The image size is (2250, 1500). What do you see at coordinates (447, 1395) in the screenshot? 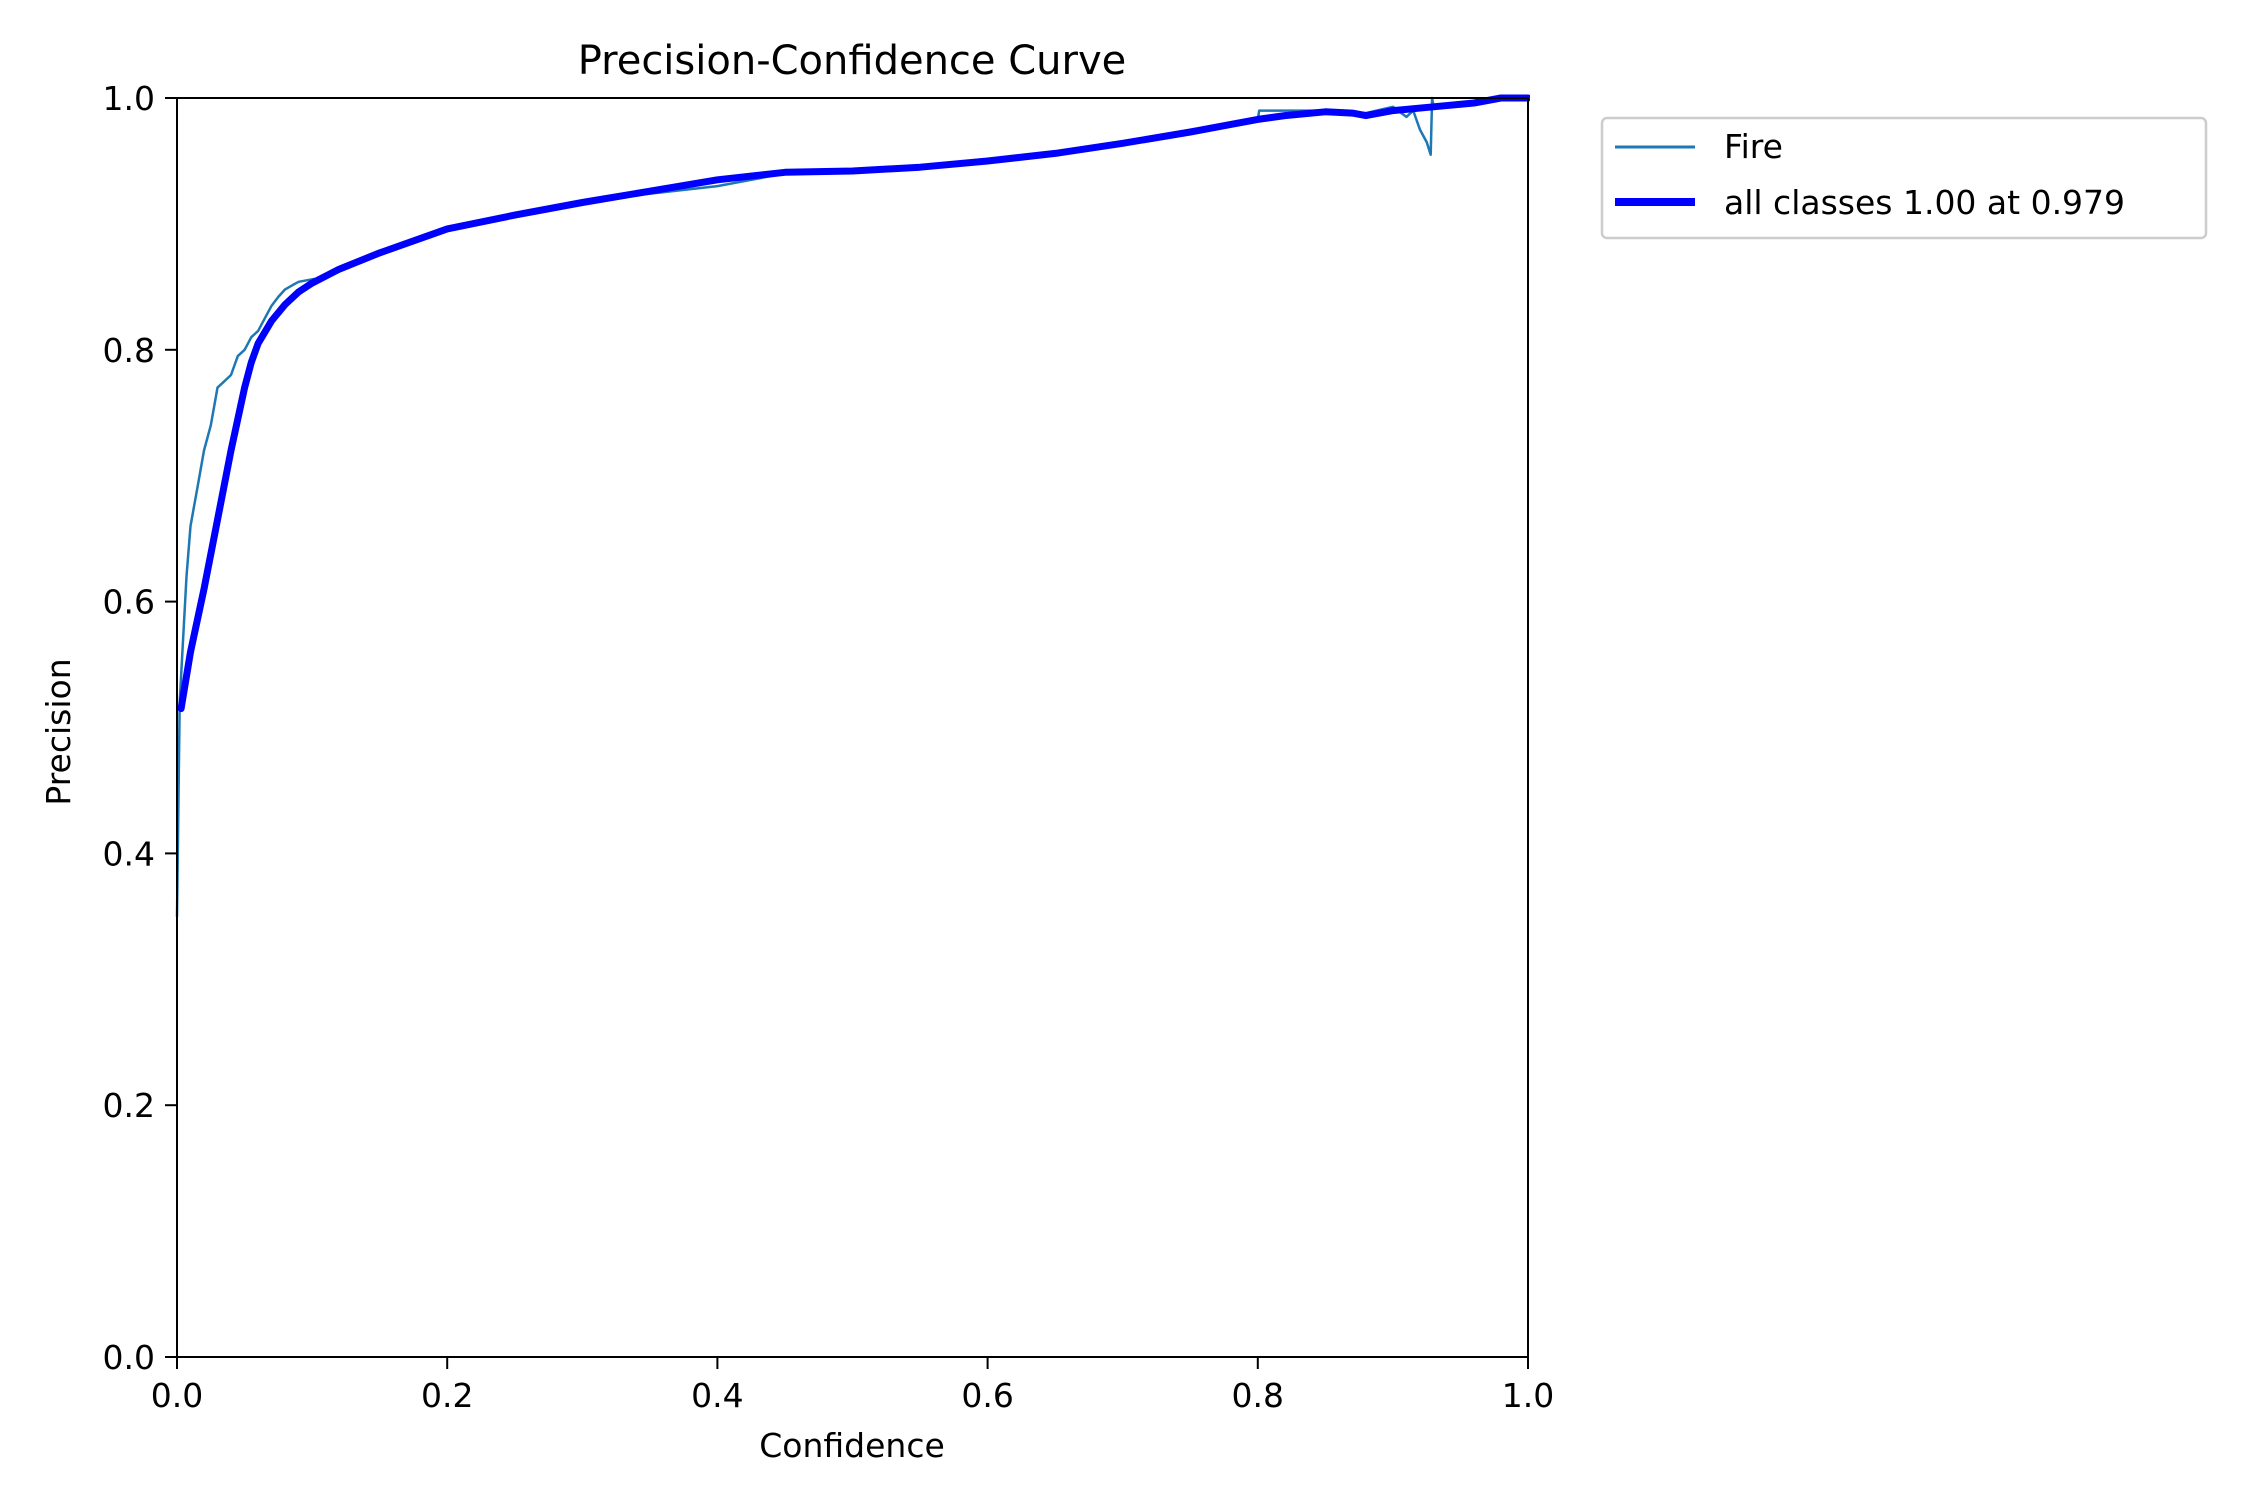
I see `x-tick-label: 0.2` at bounding box center [447, 1395].